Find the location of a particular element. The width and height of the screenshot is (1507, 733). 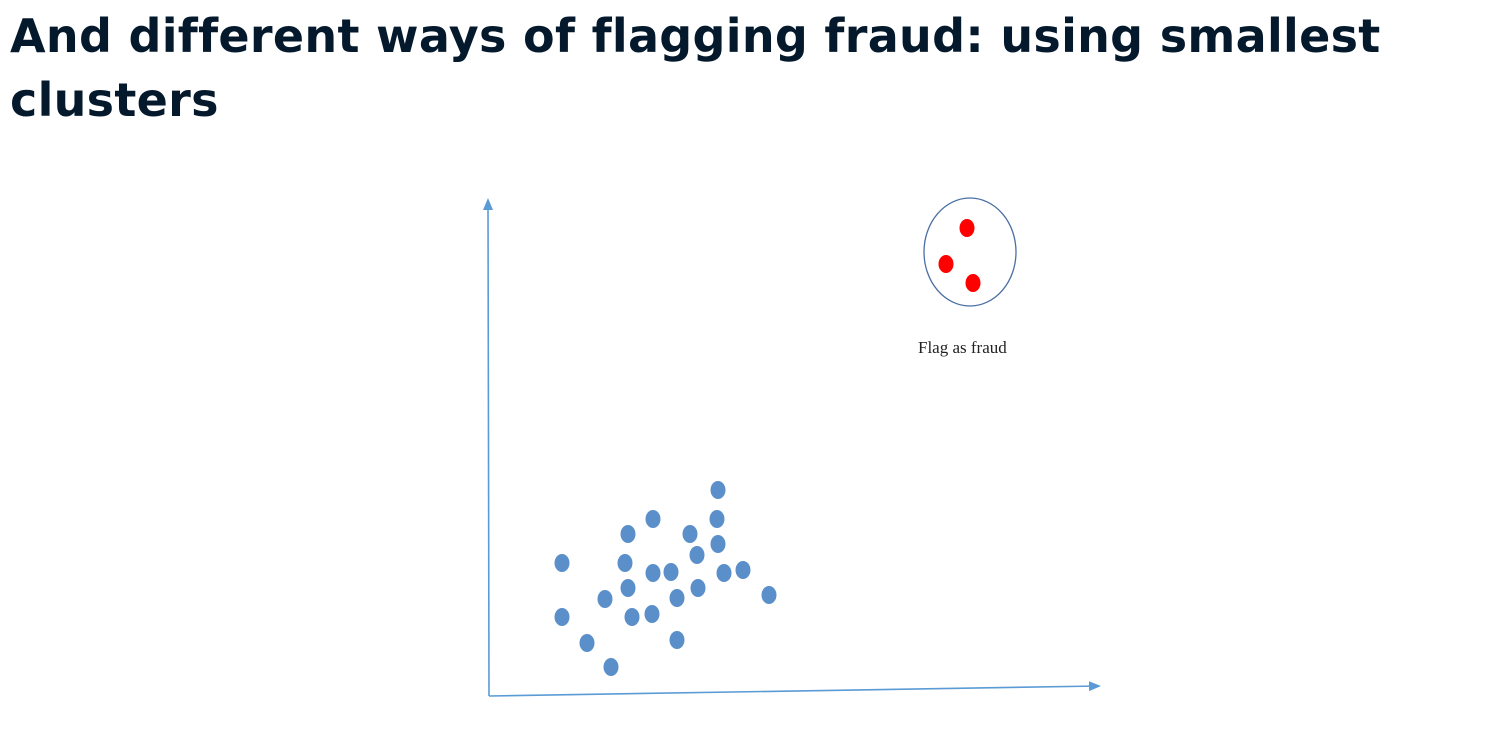

fraud-cluster-outline is located at coordinates (970, 252).